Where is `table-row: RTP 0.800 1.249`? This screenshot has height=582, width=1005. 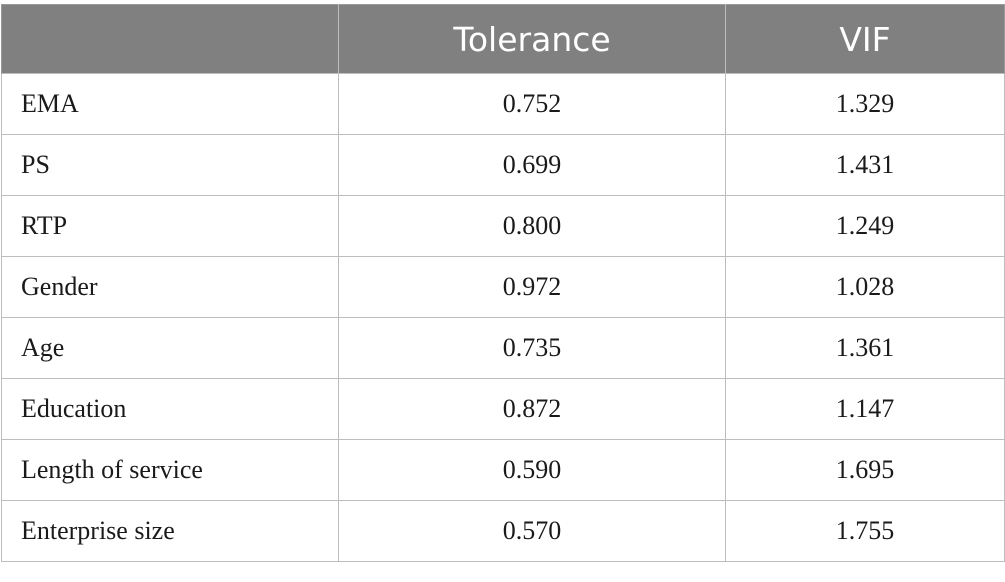
table-row: RTP 0.800 1.249 is located at coordinates (503, 226).